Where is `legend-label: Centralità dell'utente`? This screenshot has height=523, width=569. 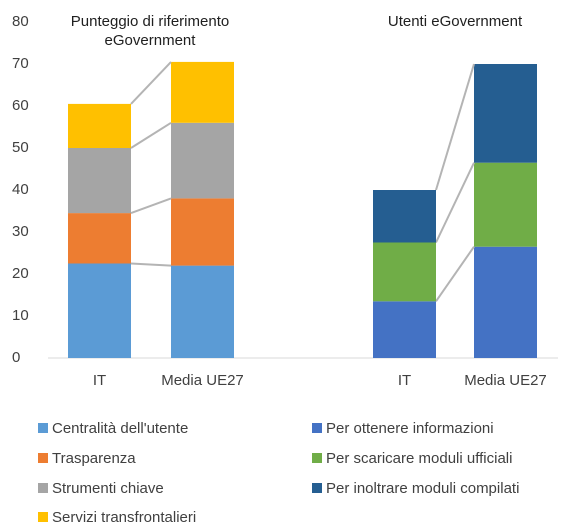 legend-label: Centralità dell'utente is located at coordinates (120, 428).